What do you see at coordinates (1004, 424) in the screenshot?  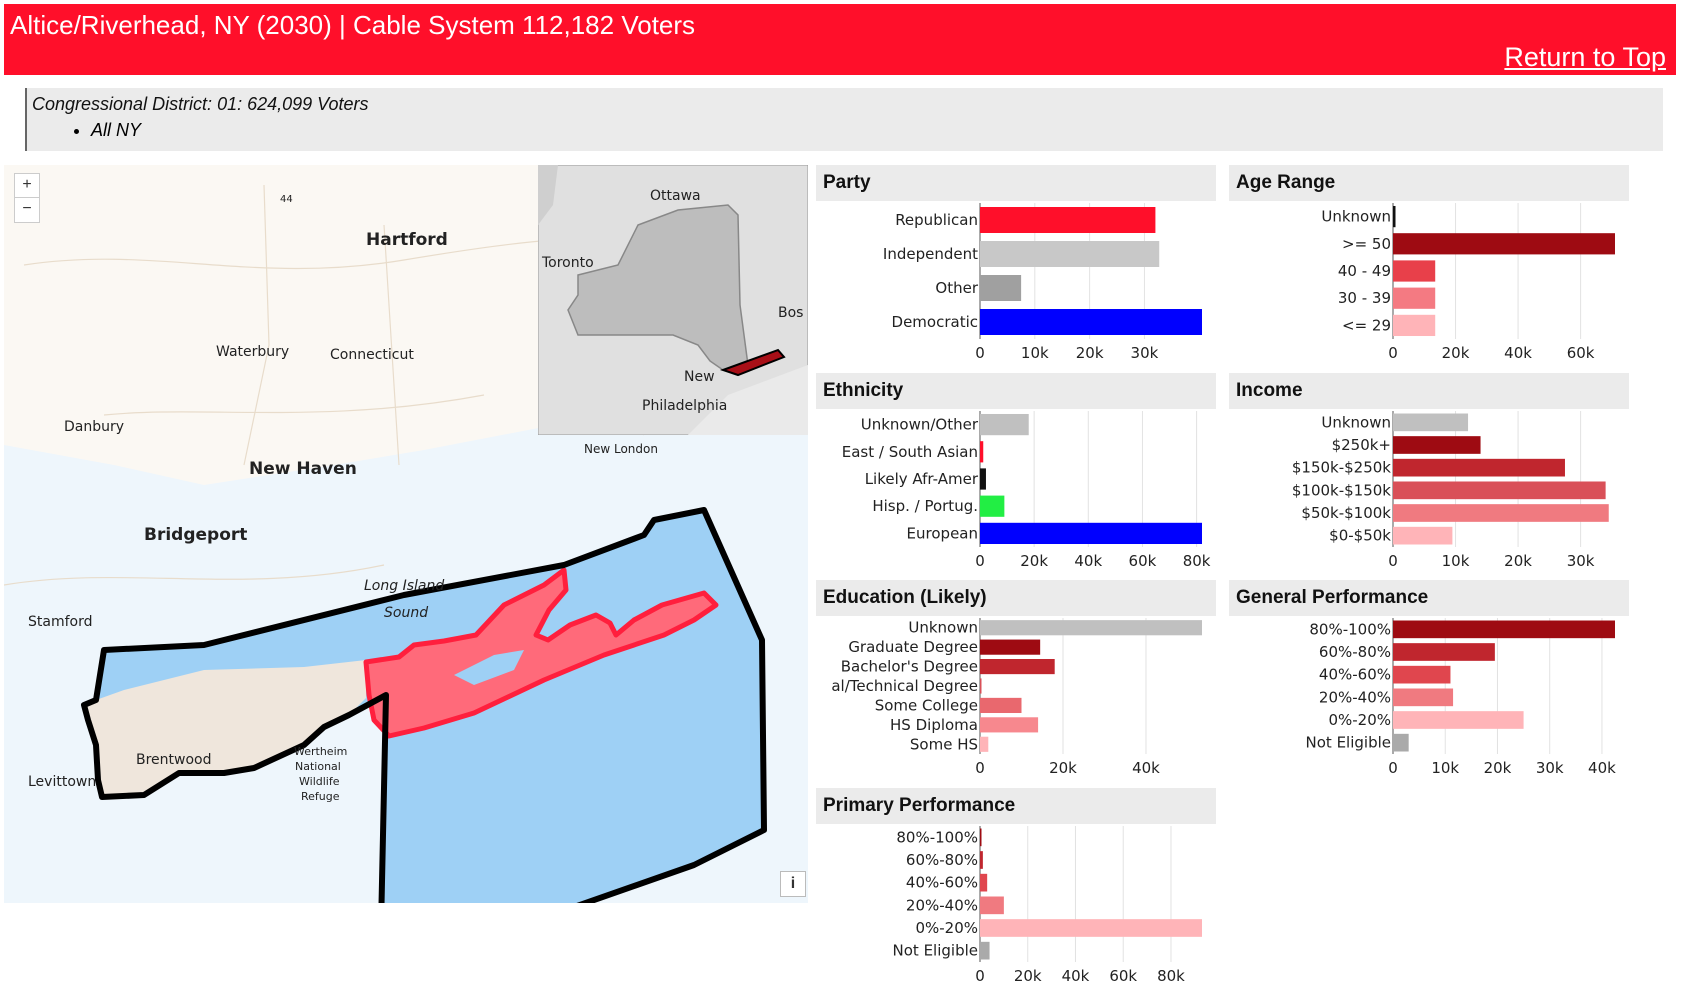 I see `bar-unknown-other` at bounding box center [1004, 424].